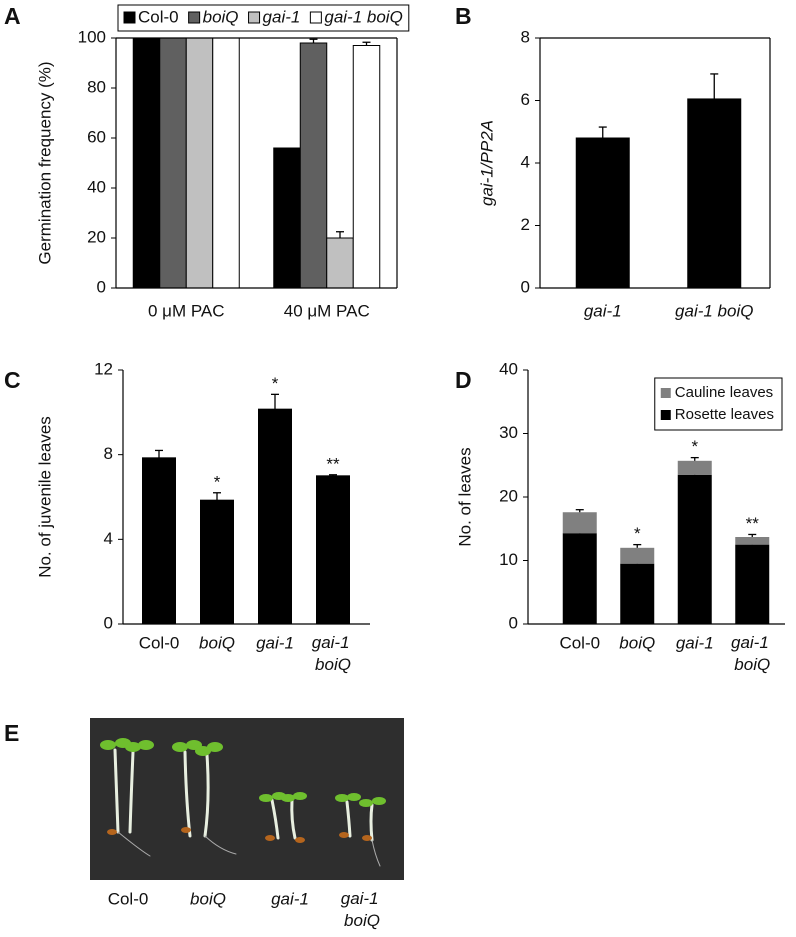  Describe the element at coordinates (362, 909) in the screenshot. I see `photo-caption: gai-1 boiQ` at that location.